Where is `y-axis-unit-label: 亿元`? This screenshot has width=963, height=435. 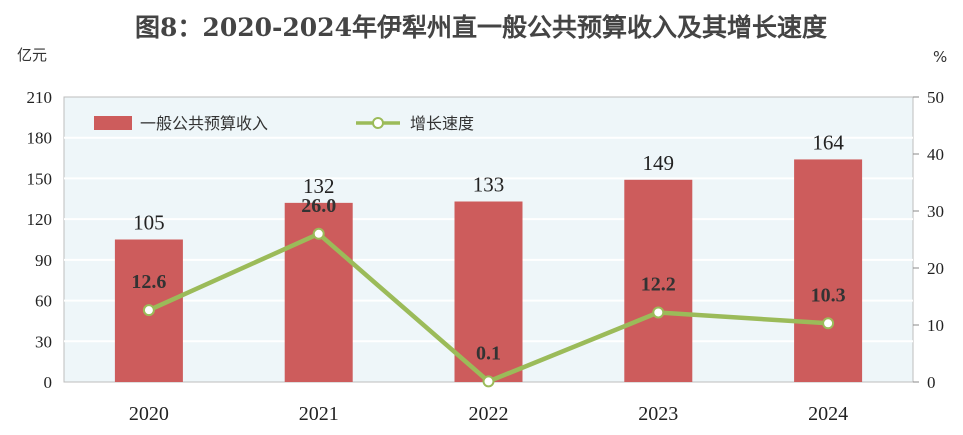
y-axis-unit-label: 亿元 is located at coordinates (32, 55).